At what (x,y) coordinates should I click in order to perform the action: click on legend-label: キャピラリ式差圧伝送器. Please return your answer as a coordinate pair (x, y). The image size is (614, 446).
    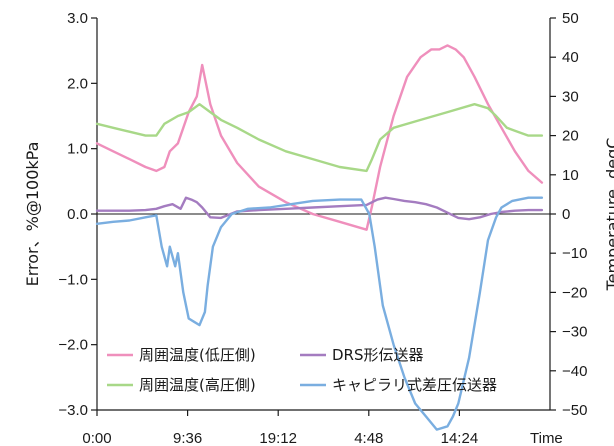
    Looking at the image, I should click on (414, 385).